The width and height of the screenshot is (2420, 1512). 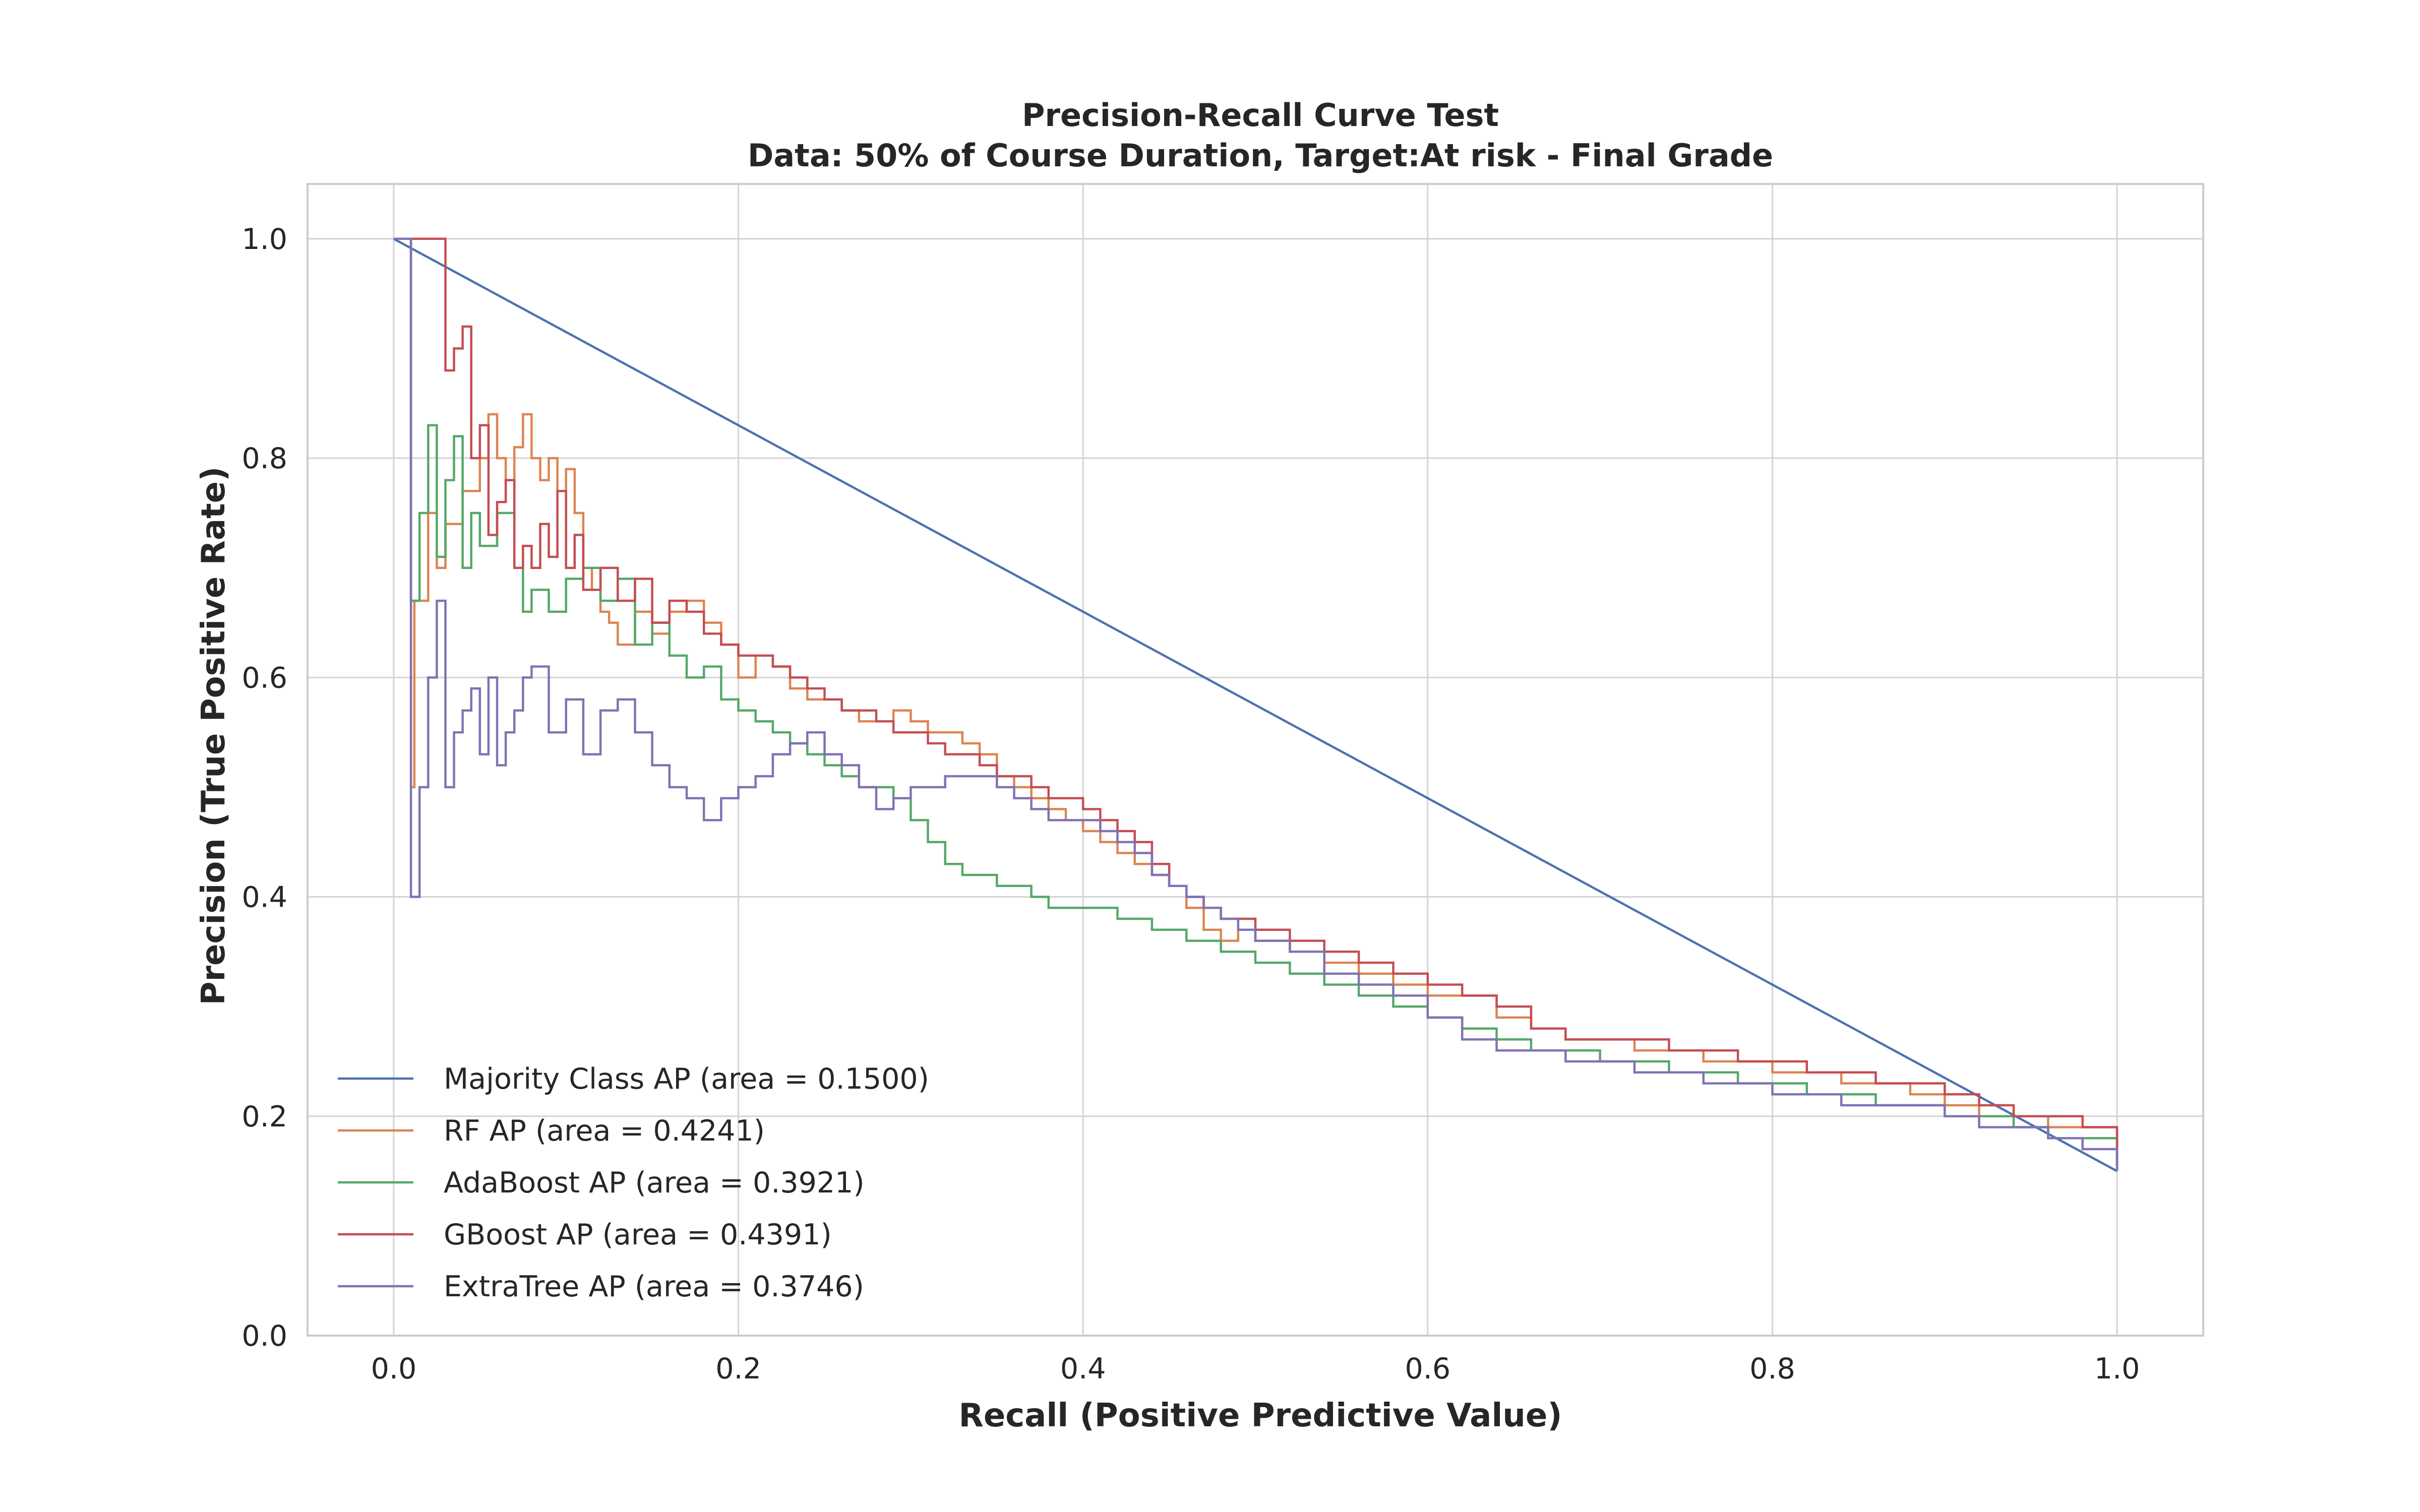 I want to click on x-tick-label: 1.0, so click(x=2117, y=1368).